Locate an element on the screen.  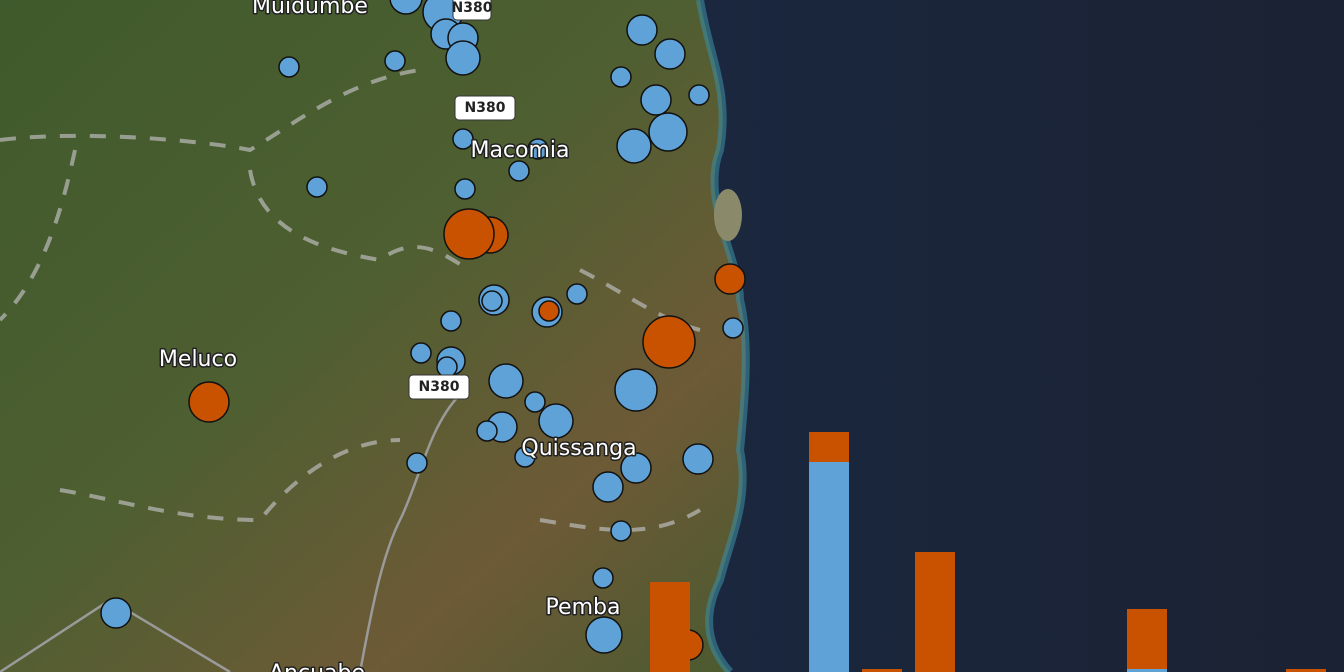
coastline is located at coordinates (723, 336).